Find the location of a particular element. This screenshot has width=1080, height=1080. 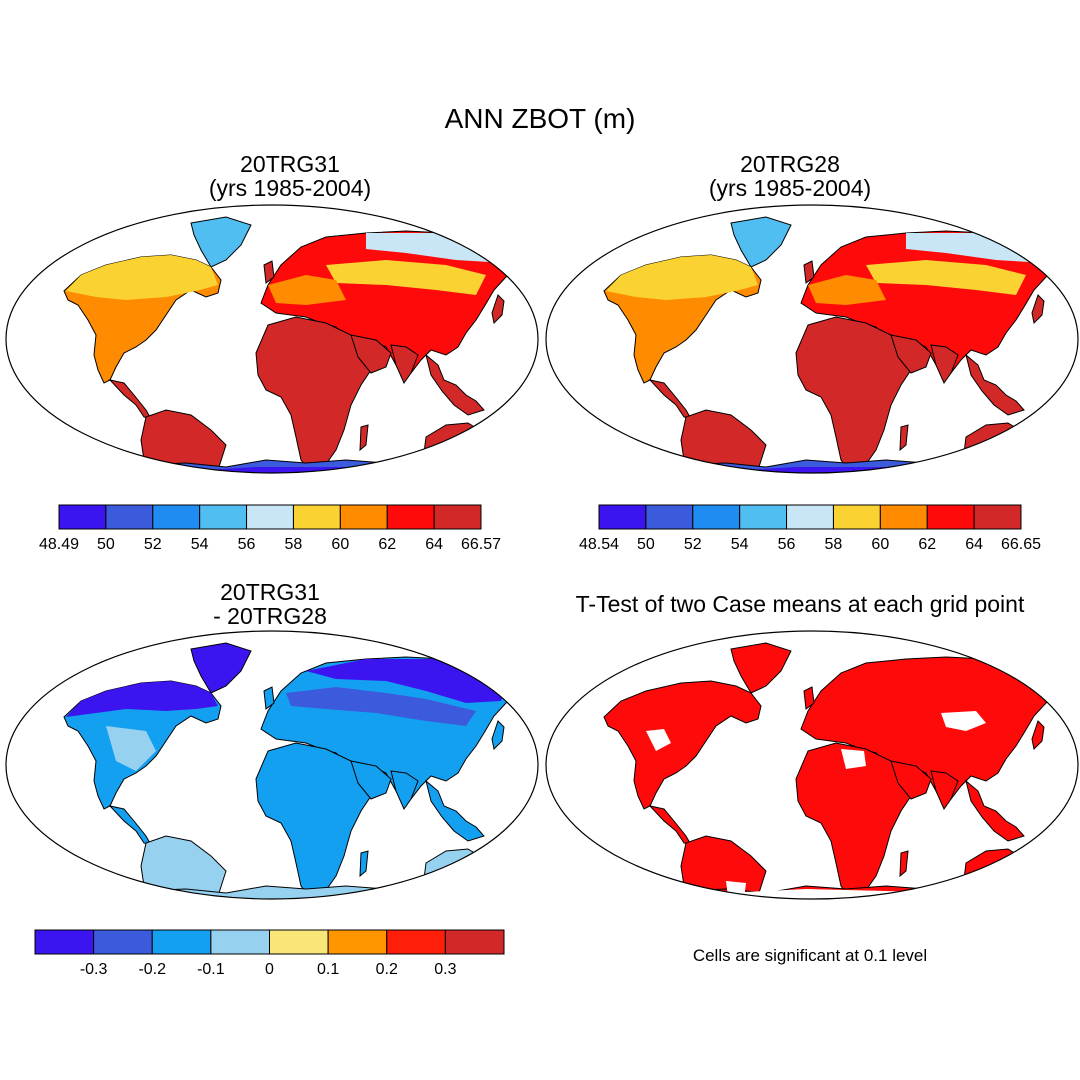

south-america-land is located at coordinates (723, 867).